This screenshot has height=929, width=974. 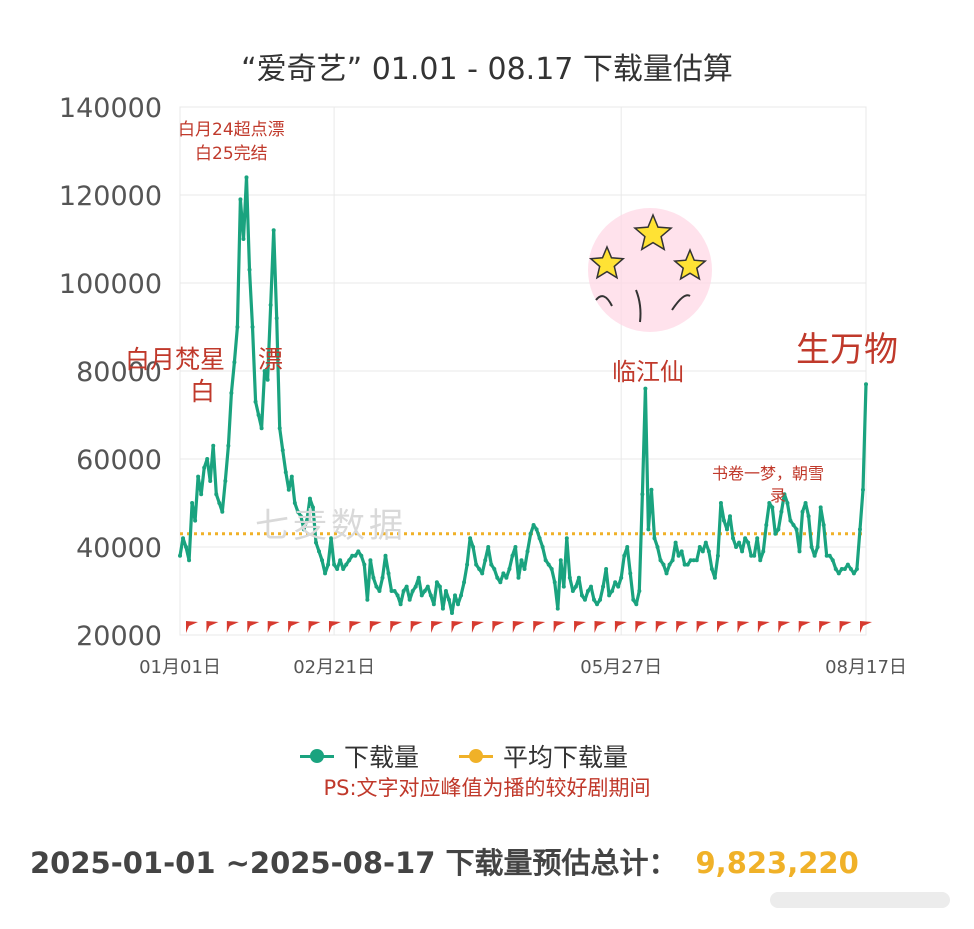 I want to click on fireworks-glow, so click(x=650, y=270).